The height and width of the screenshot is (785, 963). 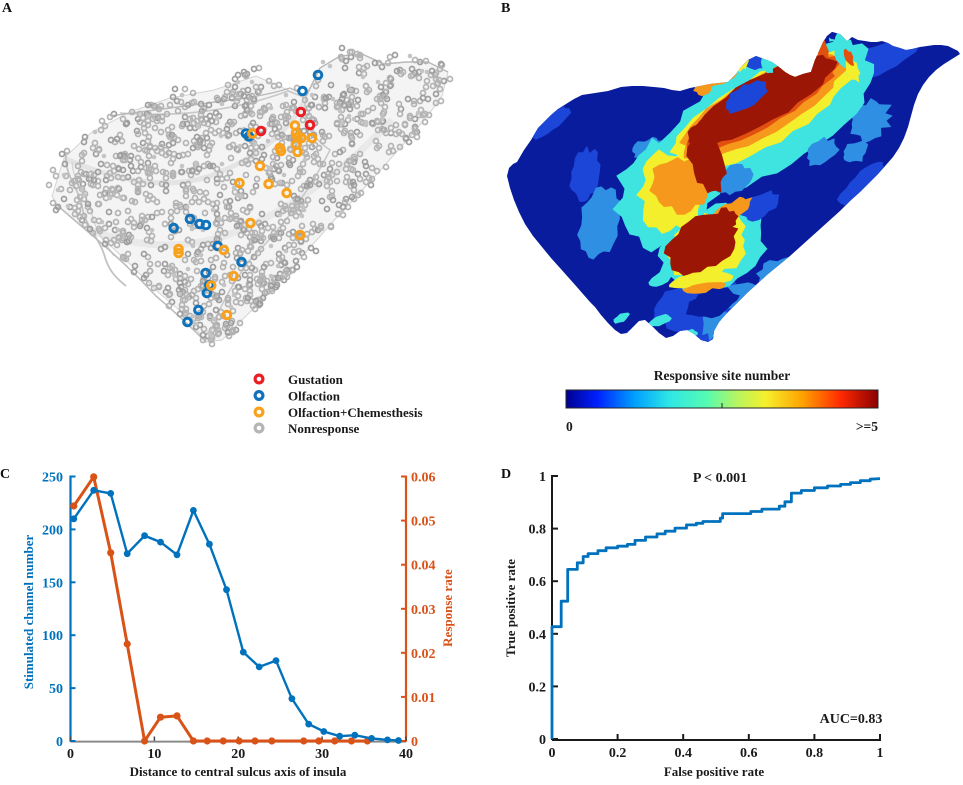 I want to click on svg-text: C, so click(x=5, y=474).